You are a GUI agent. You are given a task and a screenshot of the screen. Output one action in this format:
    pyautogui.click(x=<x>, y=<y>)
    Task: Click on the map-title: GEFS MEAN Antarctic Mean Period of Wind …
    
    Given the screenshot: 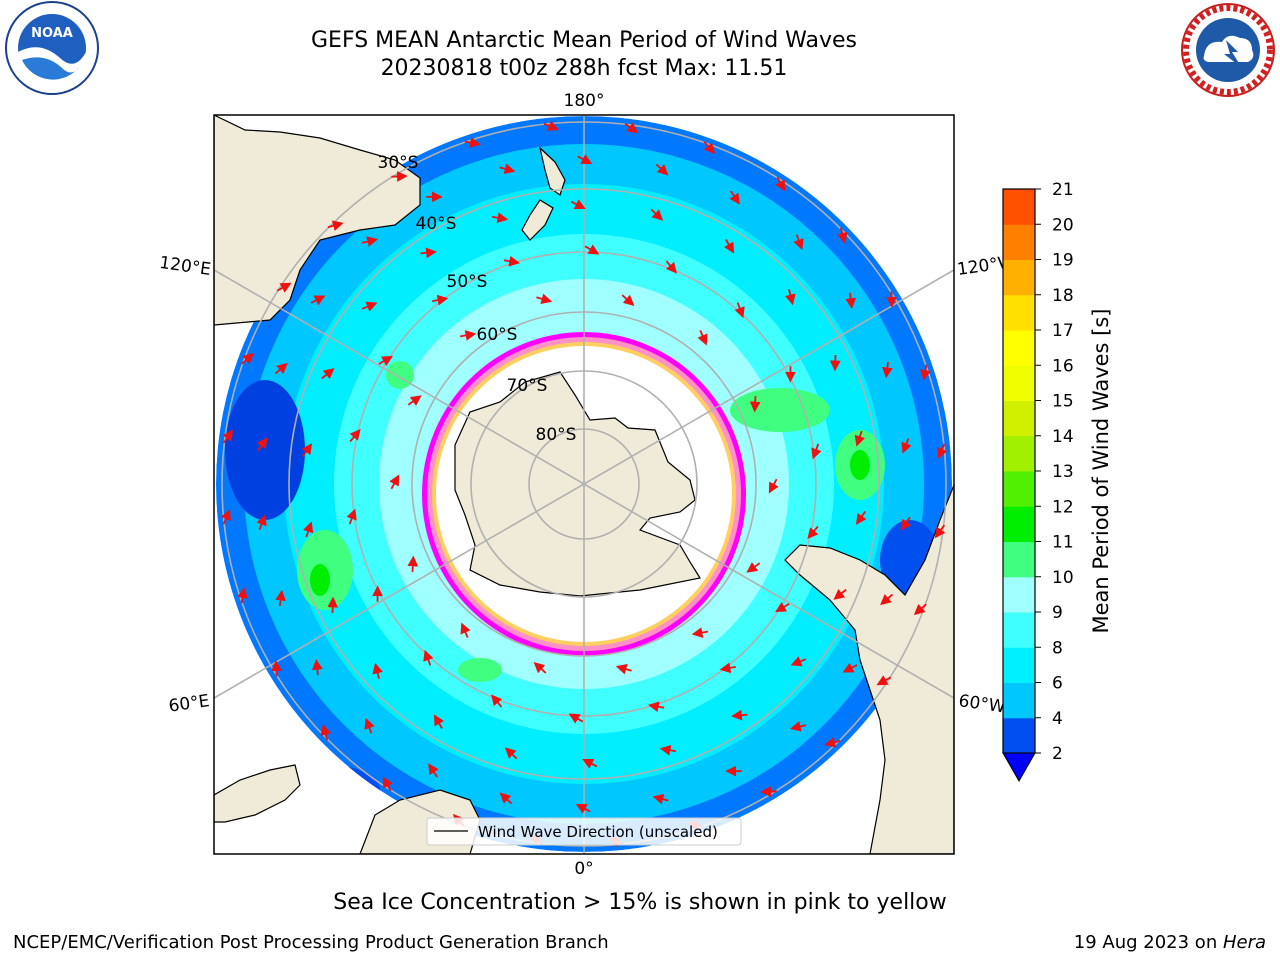 What is the action you would take?
    pyautogui.click(x=584, y=40)
    